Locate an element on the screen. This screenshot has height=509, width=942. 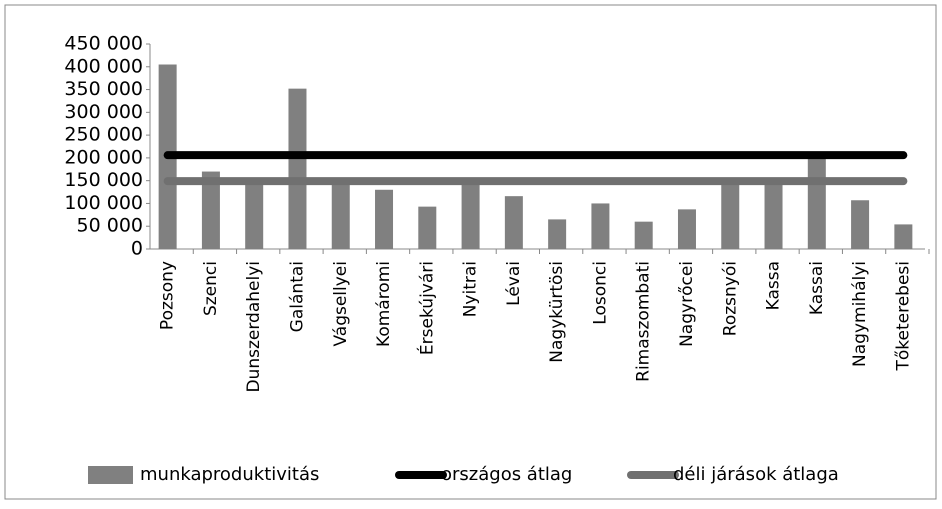
y-tick-label: 0 is located at coordinates (137, 249).